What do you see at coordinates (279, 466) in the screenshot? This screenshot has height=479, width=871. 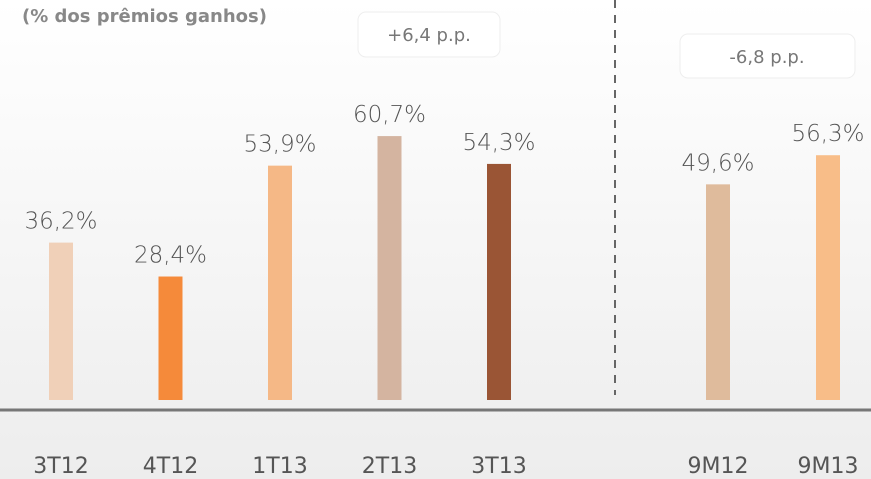 I see `x-tick-label: 1T13` at bounding box center [279, 466].